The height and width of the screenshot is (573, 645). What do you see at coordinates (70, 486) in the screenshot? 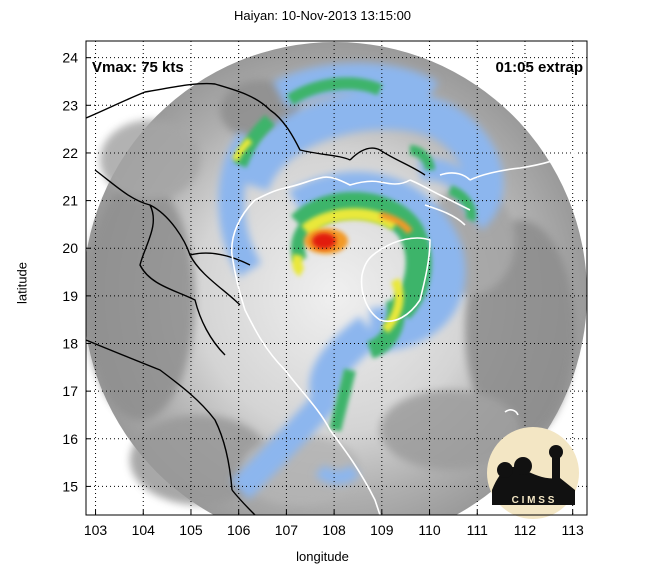
I see `y-tick-label: 15` at bounding box center [70, 486].